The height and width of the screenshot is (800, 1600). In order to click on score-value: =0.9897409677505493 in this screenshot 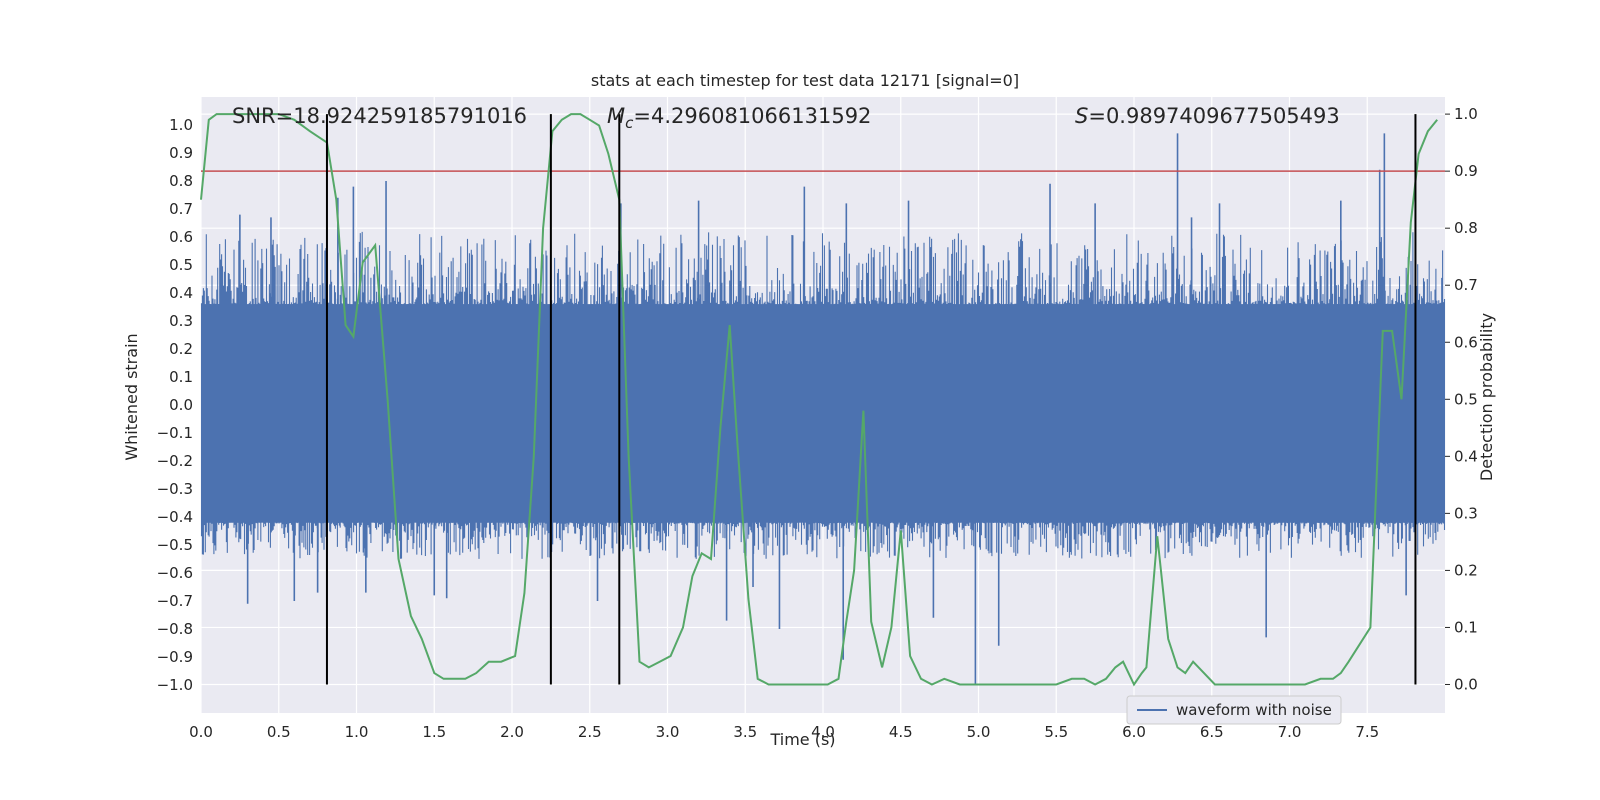, I will do `click(1213, 116)`.